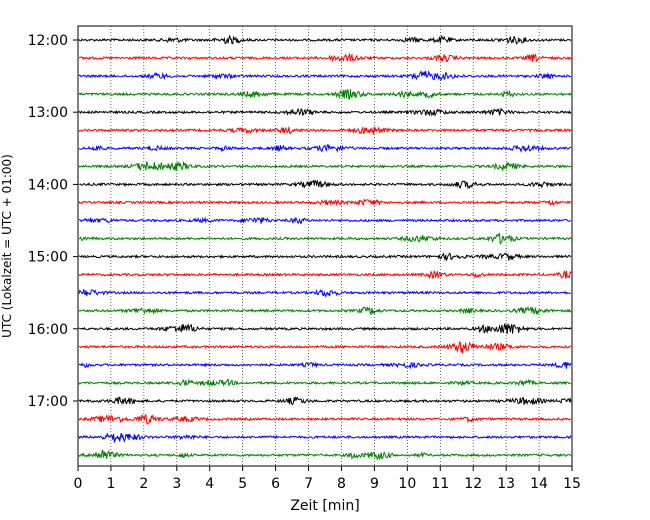 The image size is (650, 520). What do you see at coordinates (48, 185) in the screenshot?
I see `y-tick-label: 14:00` at bounding box center [48, 185].